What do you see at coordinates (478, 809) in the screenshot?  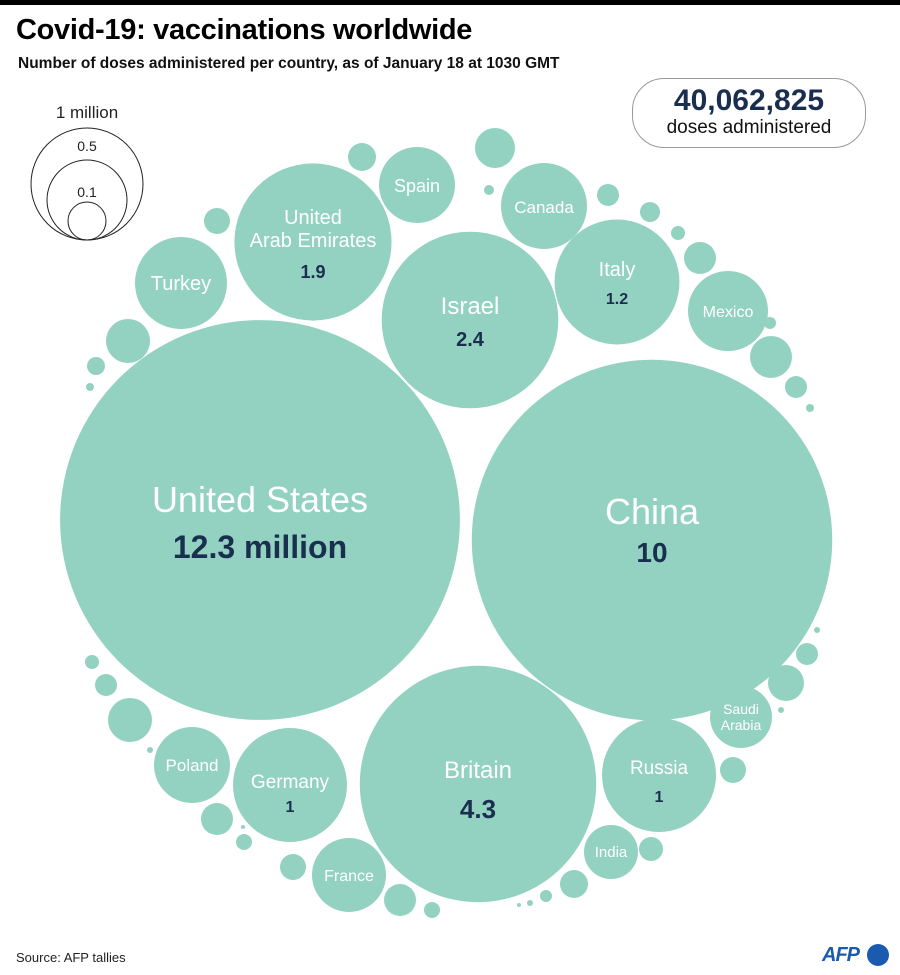 I see `value-label: 4.3` at bounding box center [478, 809].